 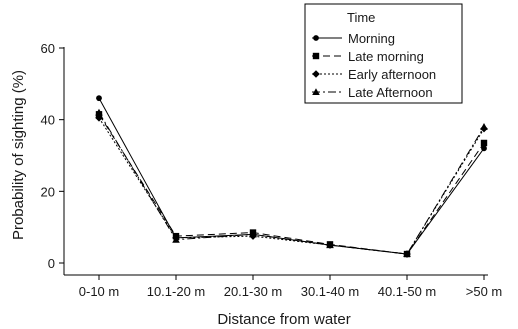 I want to click on y-tick-label: 20, so click(x=48, y=191).